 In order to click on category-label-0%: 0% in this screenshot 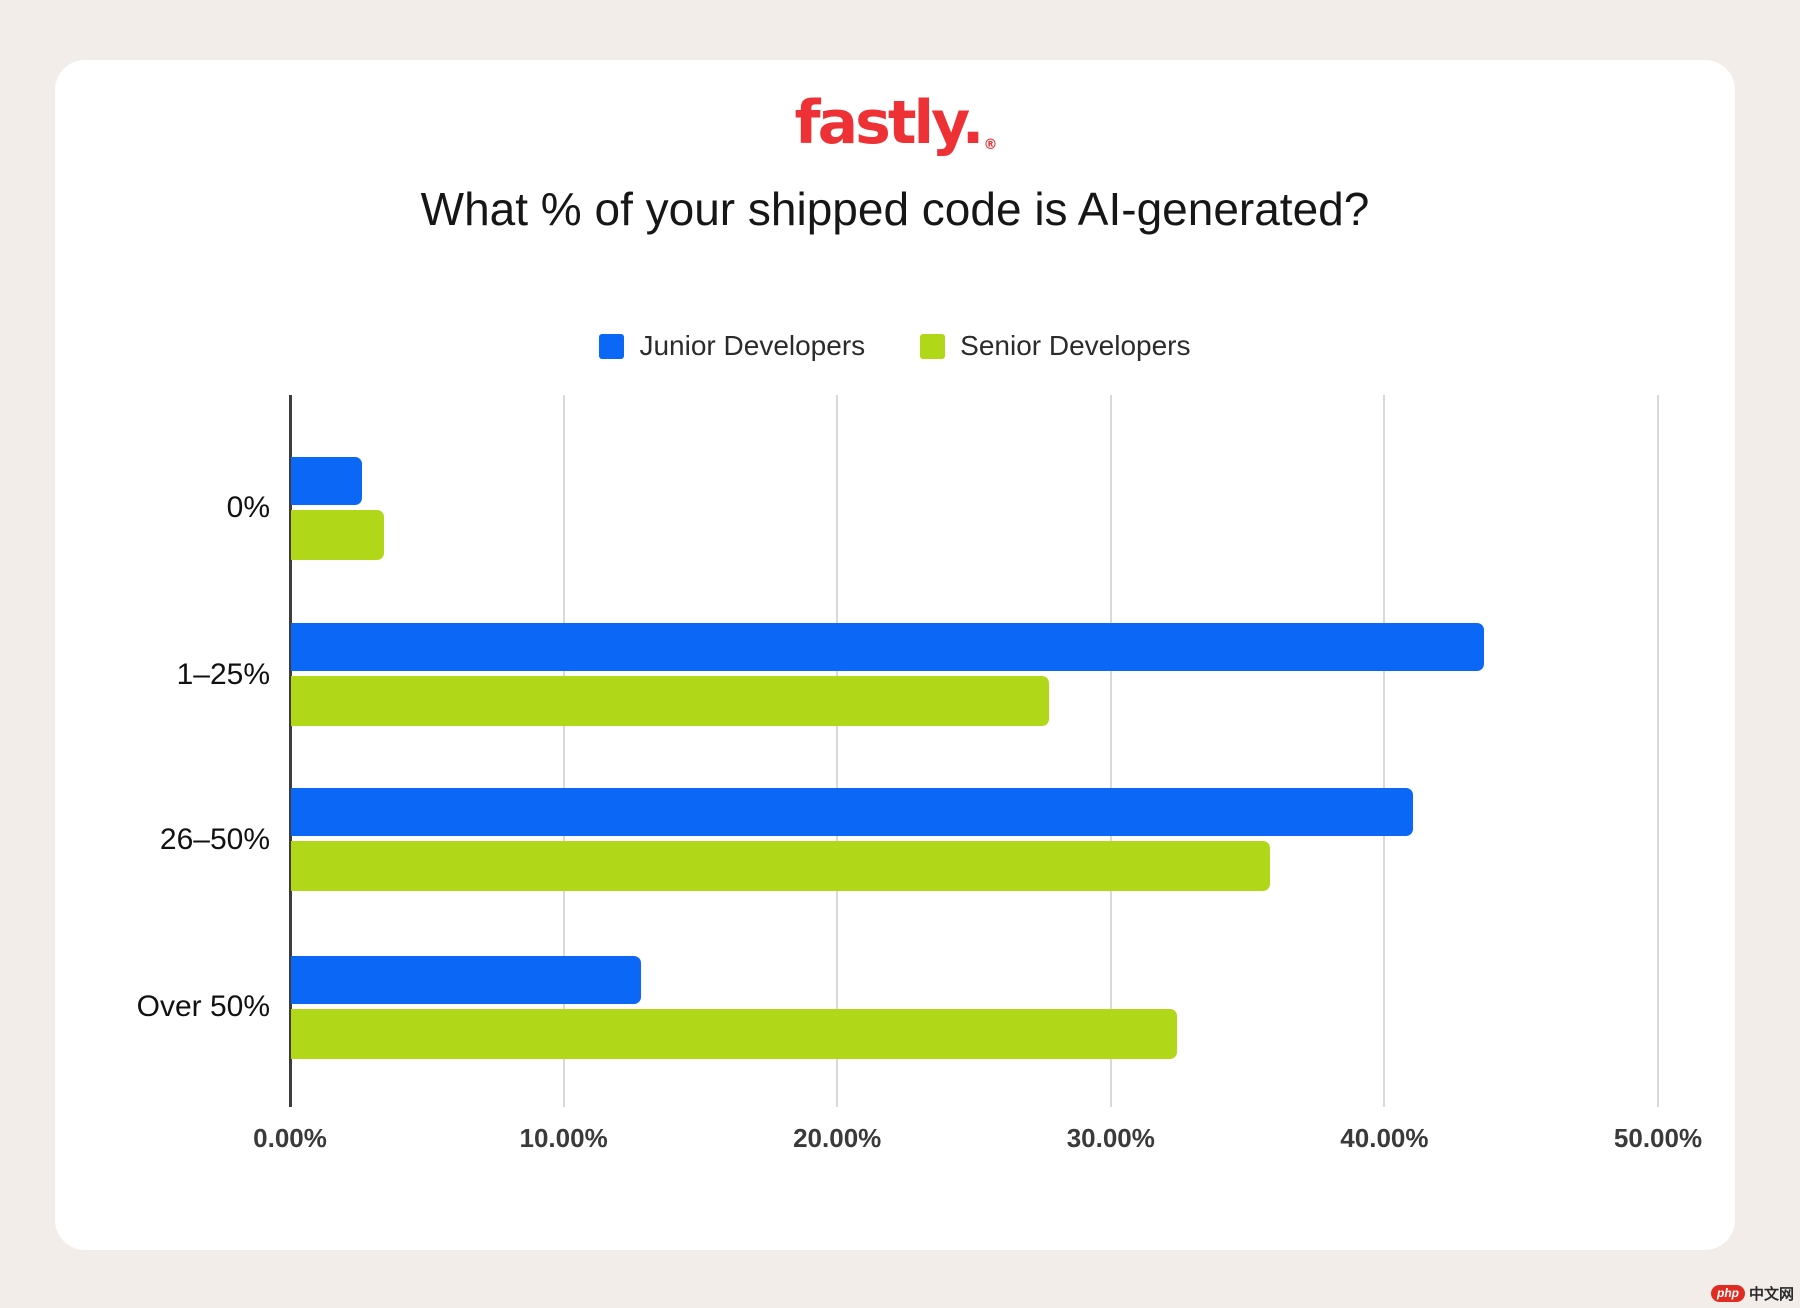, I will do `click(248, 507)`.